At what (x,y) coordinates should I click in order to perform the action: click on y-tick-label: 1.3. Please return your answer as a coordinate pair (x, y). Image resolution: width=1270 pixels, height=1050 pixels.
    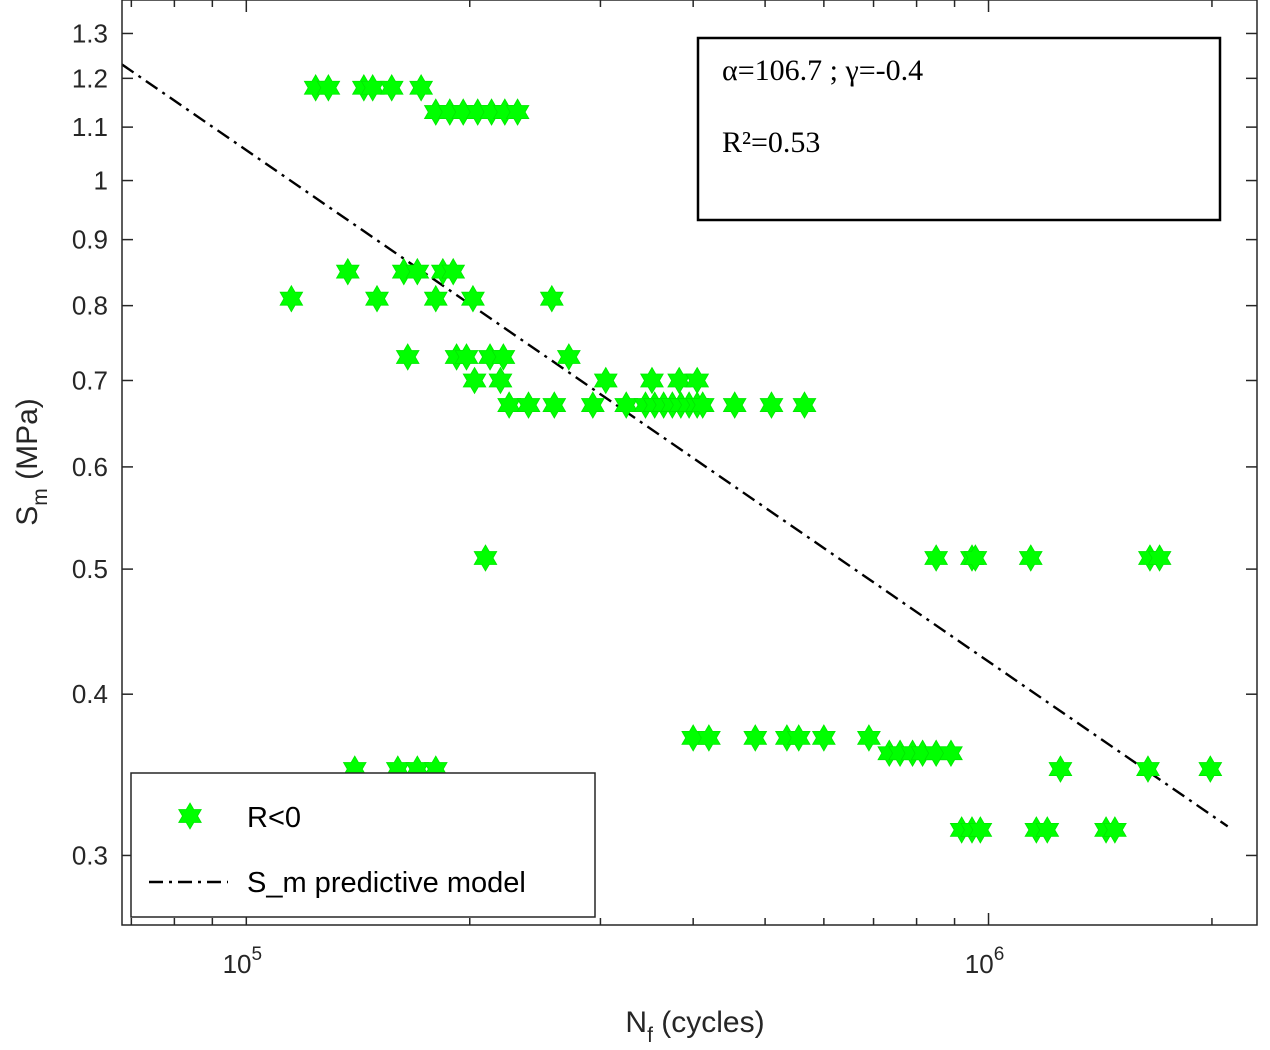
    Looking at the image, I should click on (90, 33).